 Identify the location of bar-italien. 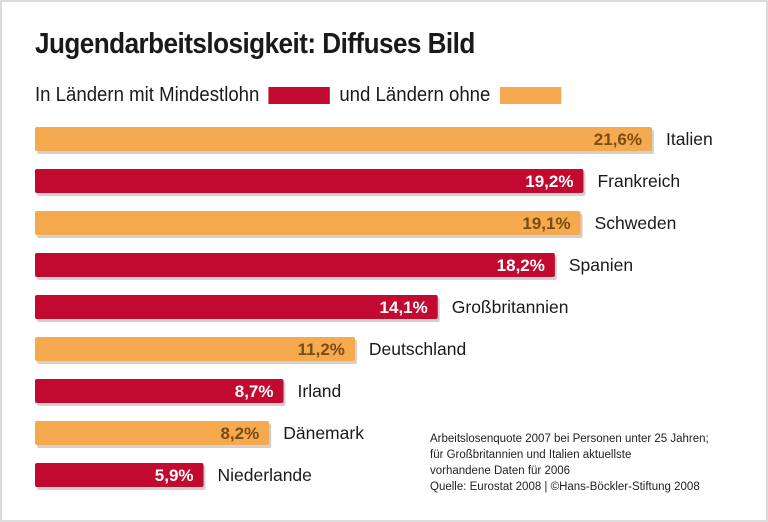
(343, 139).